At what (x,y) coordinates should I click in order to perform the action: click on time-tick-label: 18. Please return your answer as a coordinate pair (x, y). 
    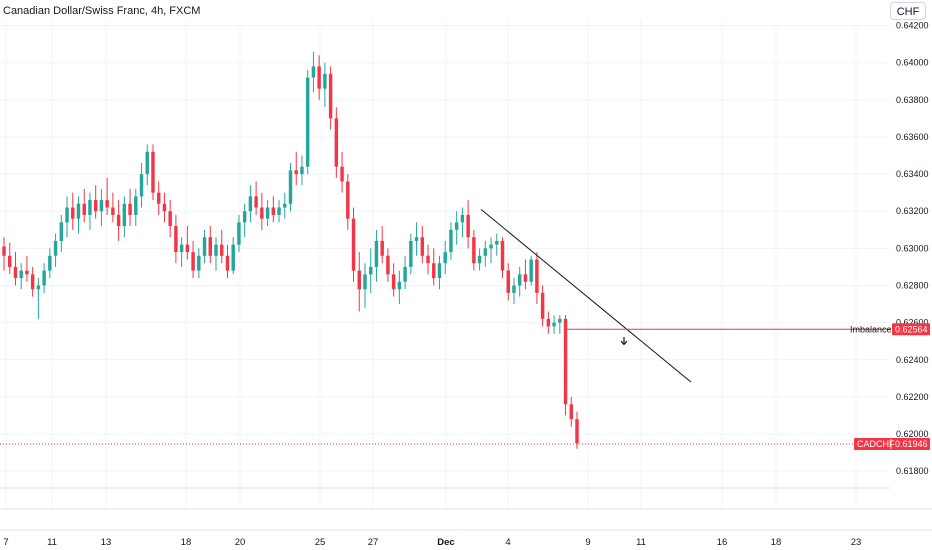
    Looking at the image, I should click on (186, 542).